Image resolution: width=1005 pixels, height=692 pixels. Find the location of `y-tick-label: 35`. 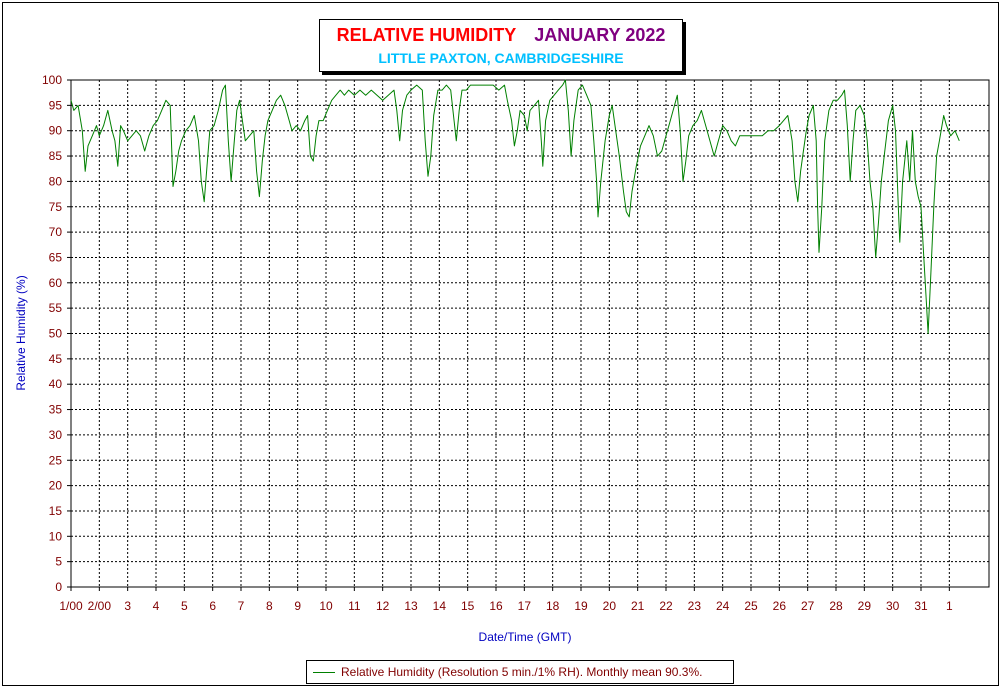

y-tick-label: 35 is located at coordinates (56, 410).